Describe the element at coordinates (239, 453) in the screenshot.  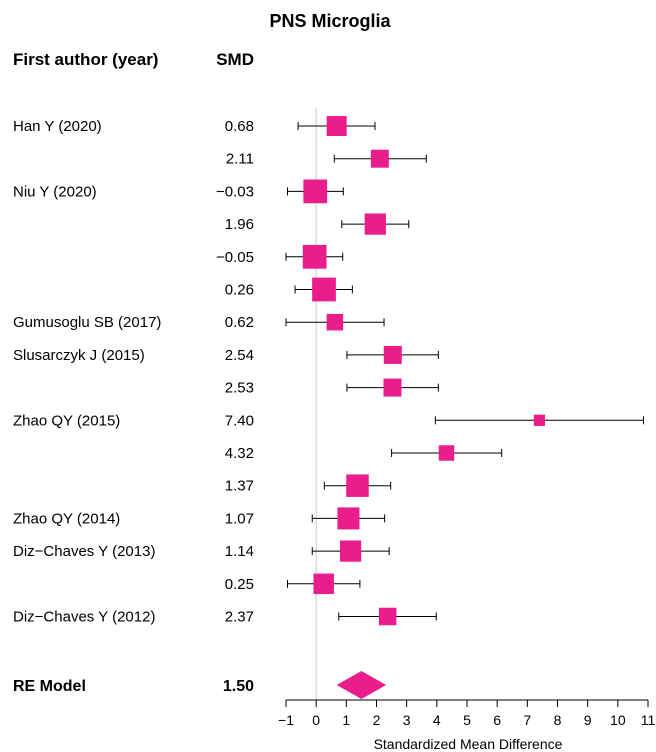
I see `study-smd-label: 4.32` at that location.